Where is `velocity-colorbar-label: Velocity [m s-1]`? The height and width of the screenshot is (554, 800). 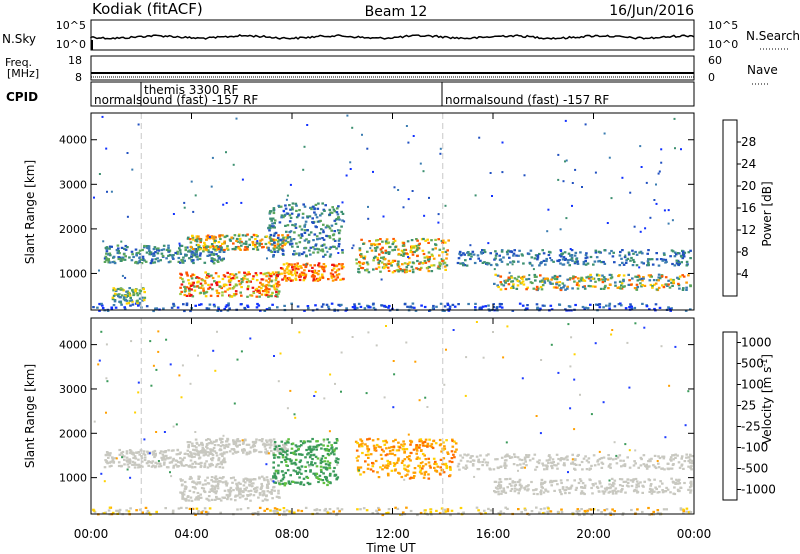
velocity-colorbar-label: Velocity [m s-1] is located at coordinates (767, 399).